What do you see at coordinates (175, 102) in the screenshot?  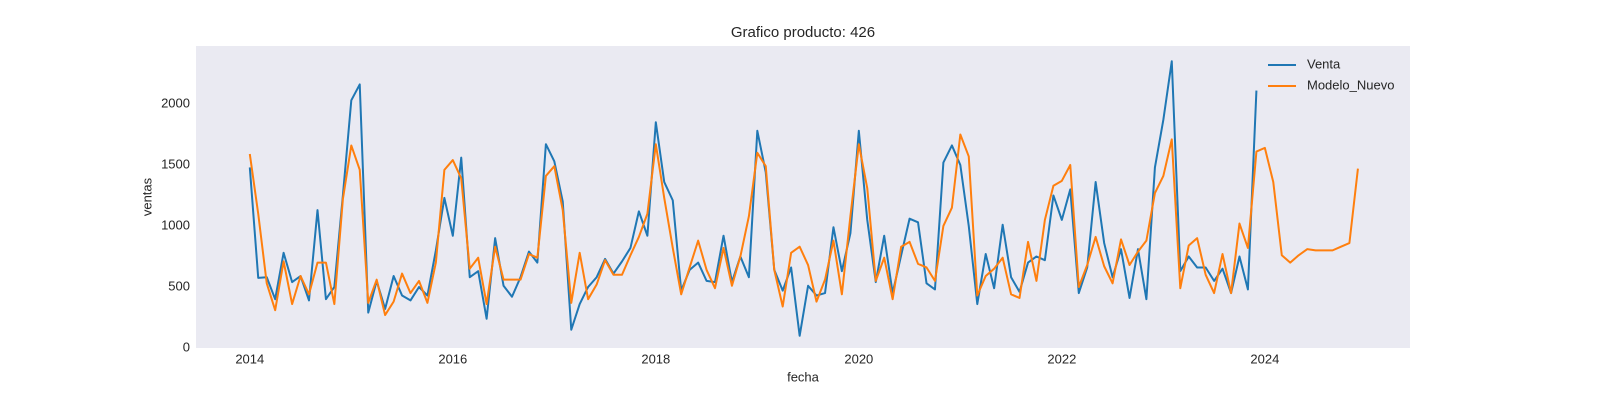 I see `y-tick-label: 2000` at bounding box center [175, 102].